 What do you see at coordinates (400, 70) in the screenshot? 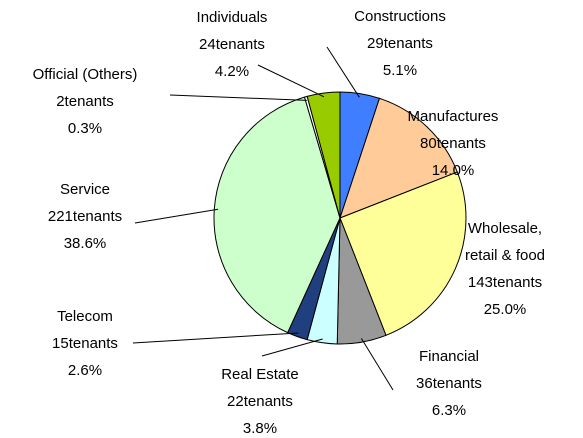
I see `percent-label: 5.1%` at bounding box center [400, 70].